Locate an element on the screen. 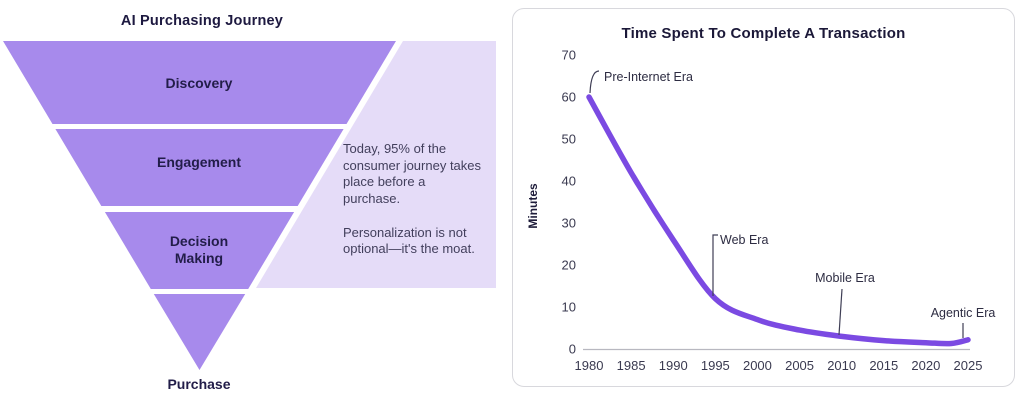 This screenshot has width=1024, height=407. annotation-label: Agentic Era is located at coordinates (963, 313).